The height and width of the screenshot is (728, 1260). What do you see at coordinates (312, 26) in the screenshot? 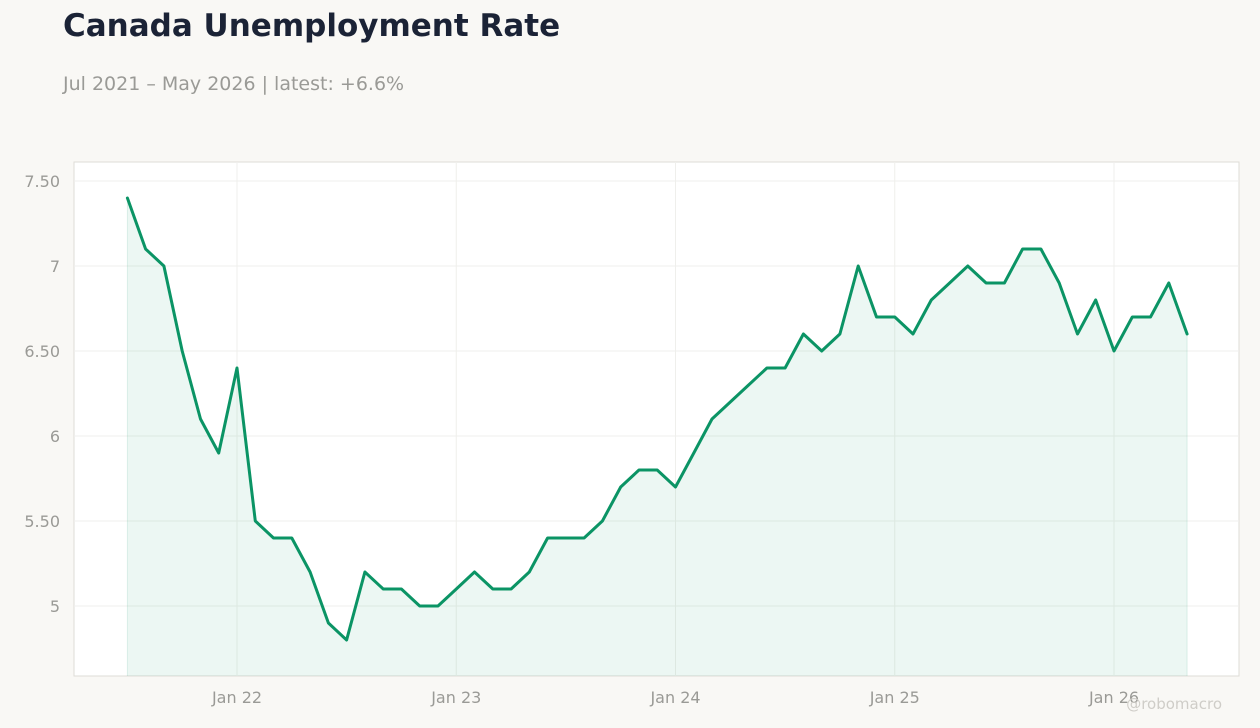
I see `chart-title: Canada Unemployment Rate` at bounding box center [312, 26].